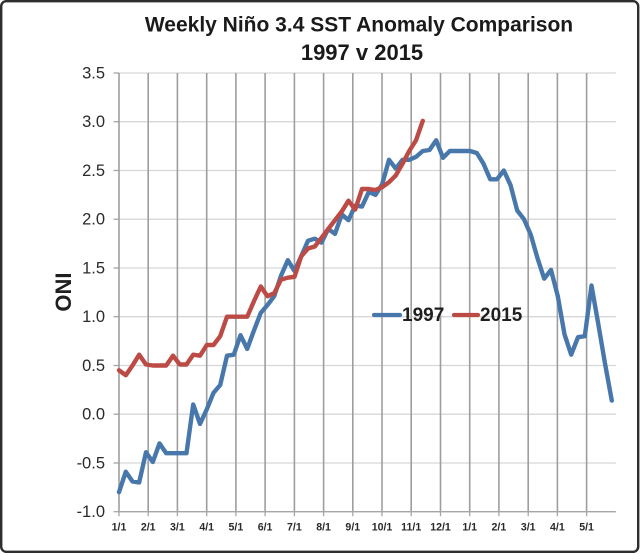 Image resolution: width=640 pixels, height=560 pixels. I want to click on svg-text: 1997, so click(423, 315).